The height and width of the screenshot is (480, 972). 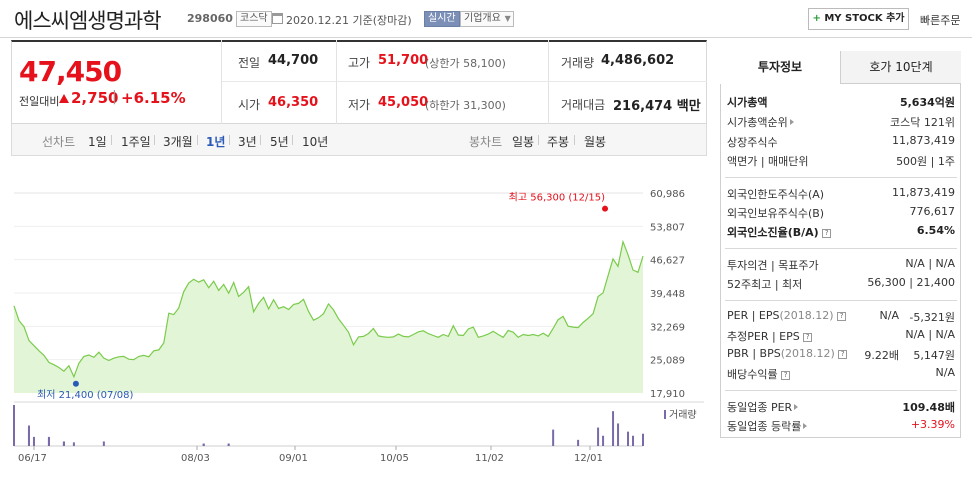 What do you see at coordinates (665, 414) in the screenshot?
I see `volume-legend-swatch` at bounding box center [665, 414].